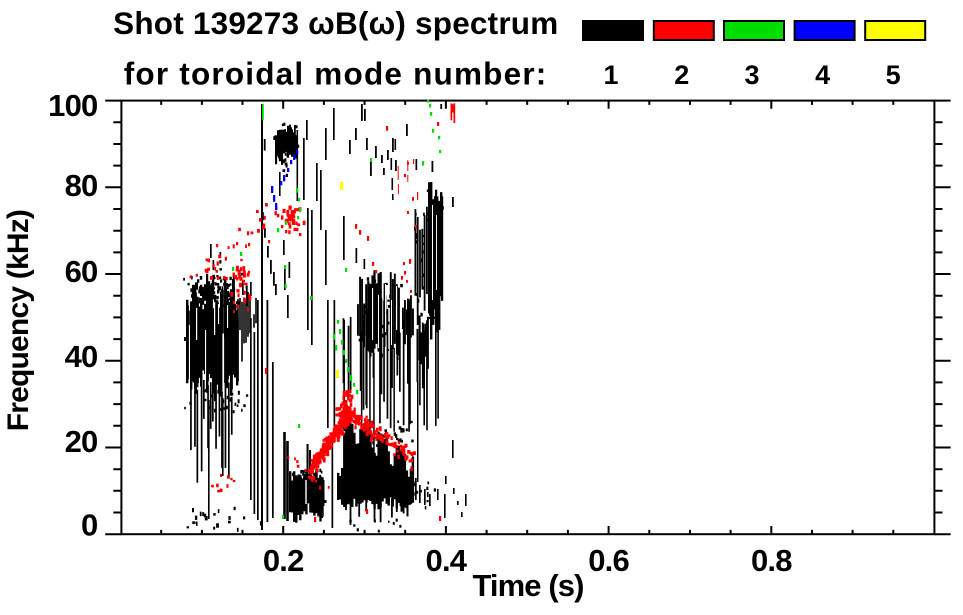  What do you see at coordinates (81, 271) in the screenshot?
I see `svg-text: 60` at bounding box center [81, 271].